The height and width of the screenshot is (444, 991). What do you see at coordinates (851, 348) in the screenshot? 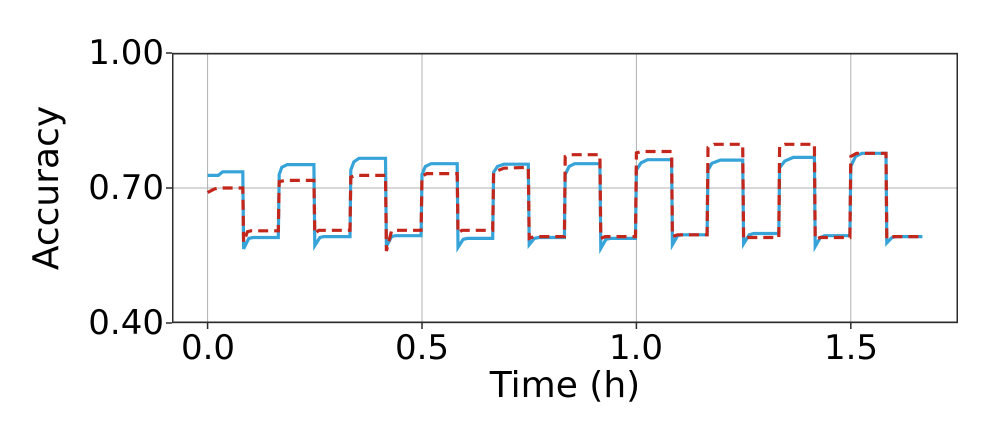
I see `x-tick-label-1-5: 1.5` at bounding box center [851, 348].